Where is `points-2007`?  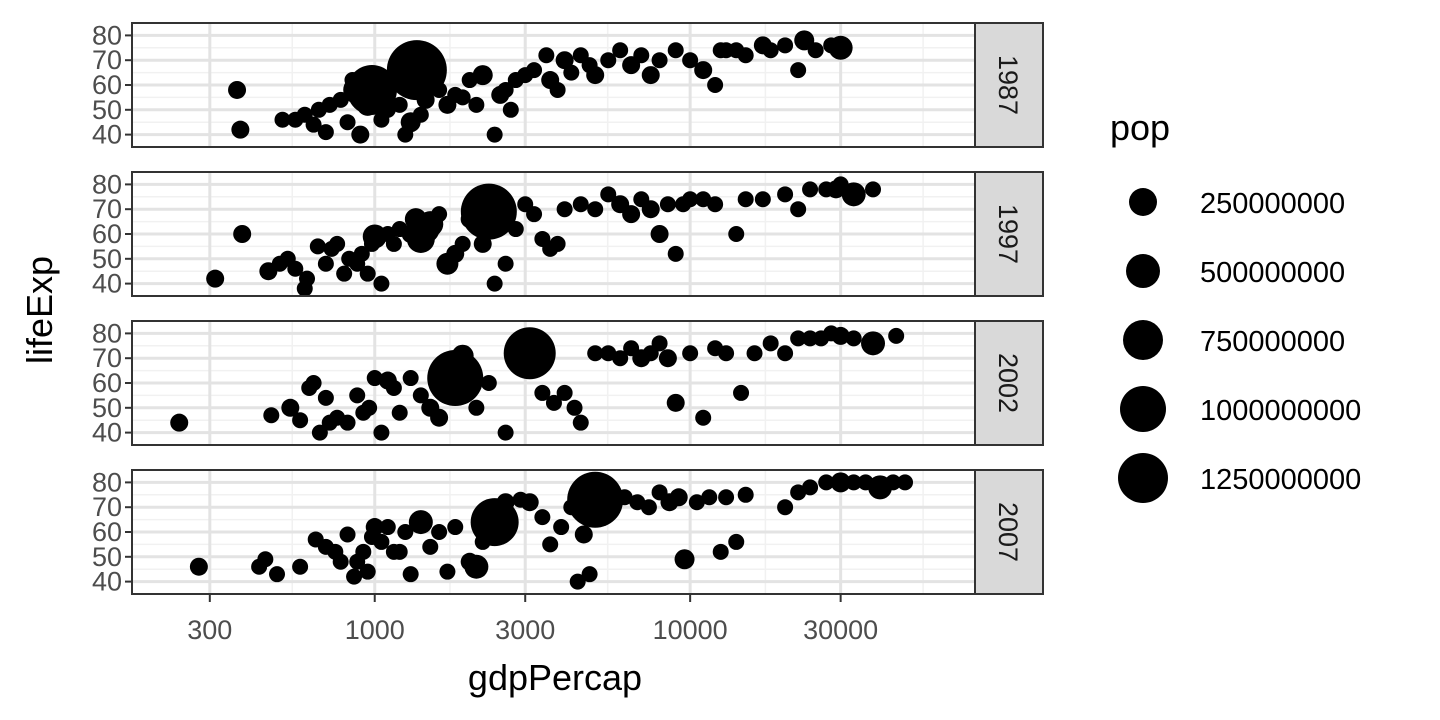
points-2007 is located at coordinates (551, 530).